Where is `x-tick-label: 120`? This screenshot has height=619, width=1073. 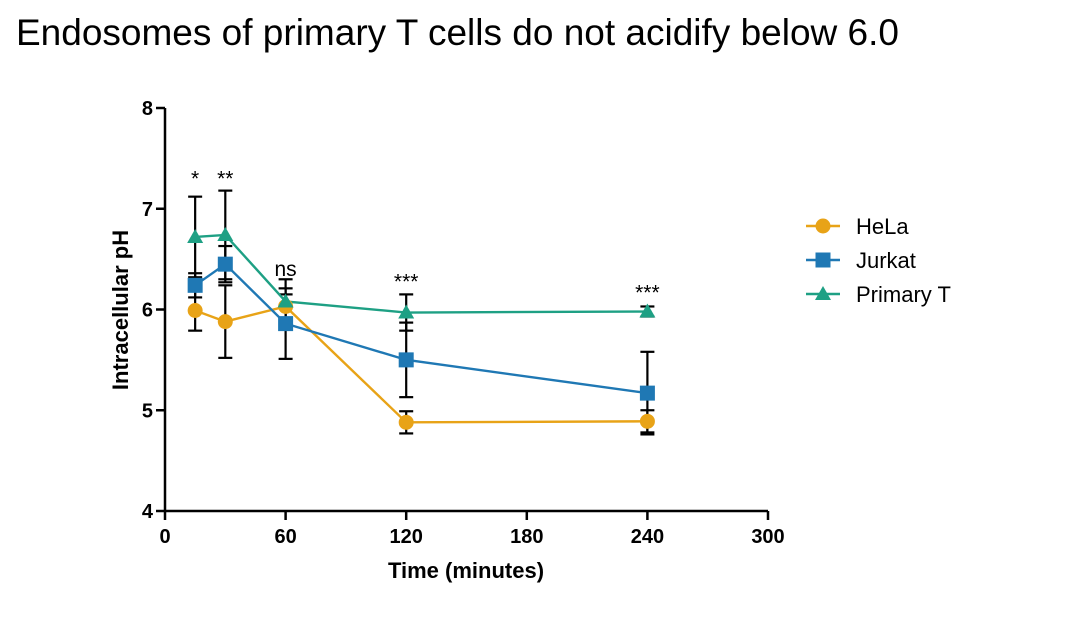 x-tick-label: 120 is located at coordinates (406, 537).